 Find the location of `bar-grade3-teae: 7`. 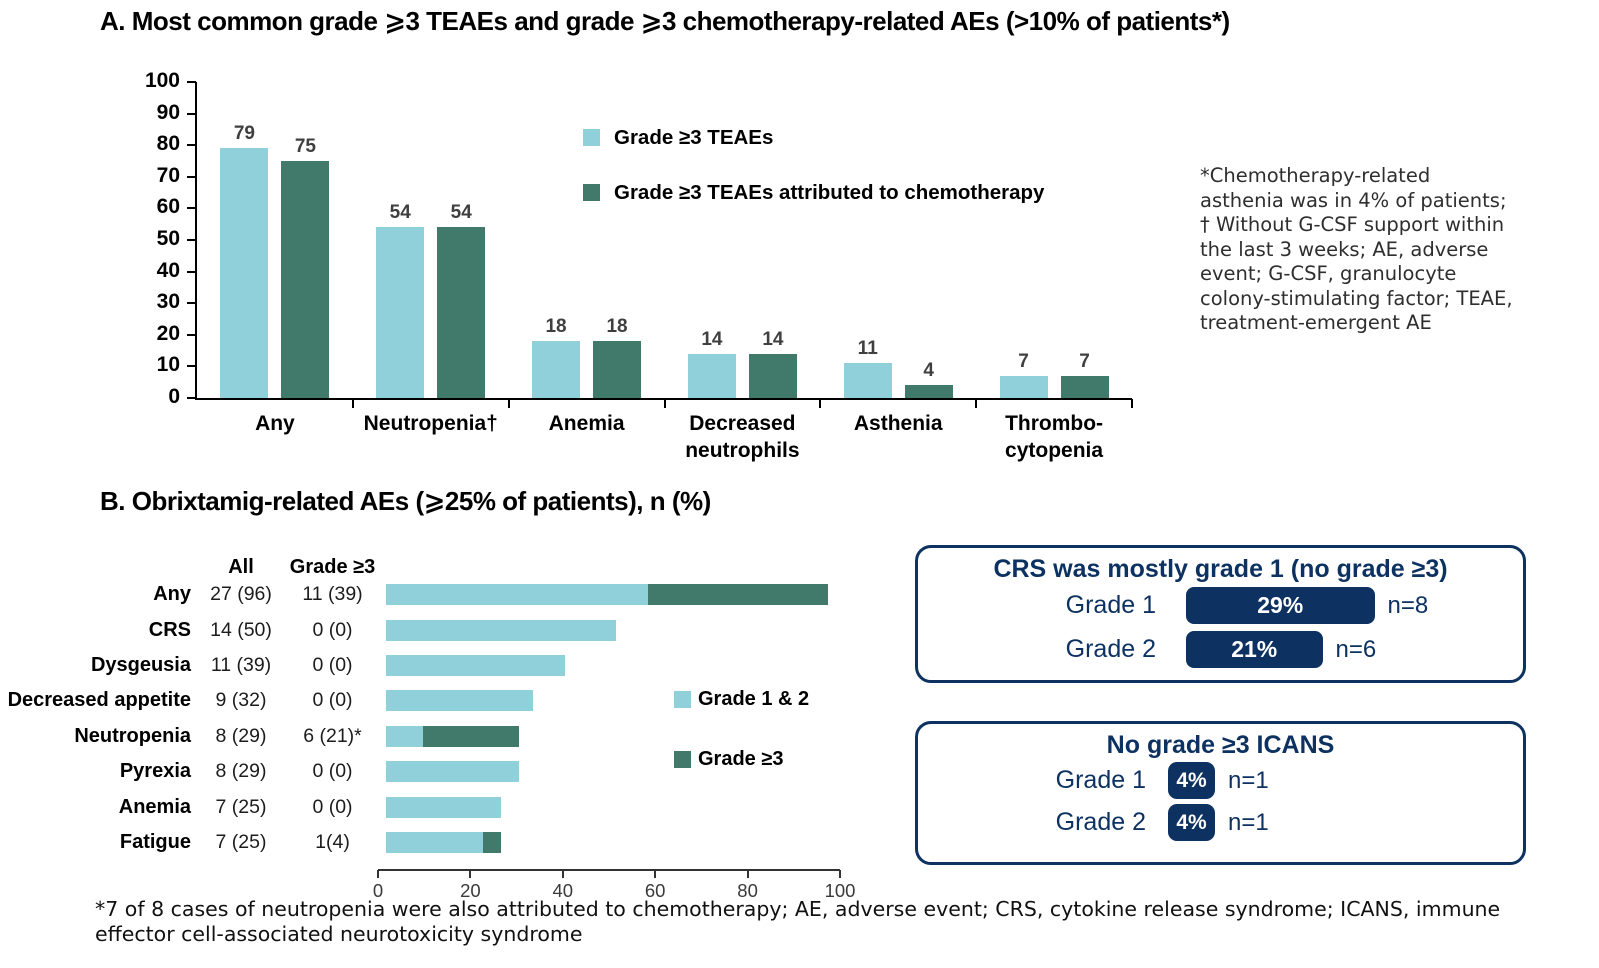

bar-grade3-teae: 7 is located at coordinates (1023, 240).